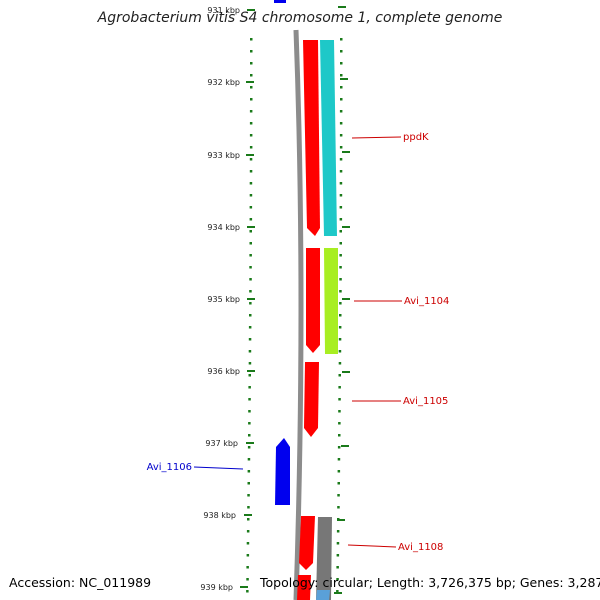 This screenshot has height=600, width=600. I want to click on gene-label-avi-1106: Avi_1106, so click(169, 467).